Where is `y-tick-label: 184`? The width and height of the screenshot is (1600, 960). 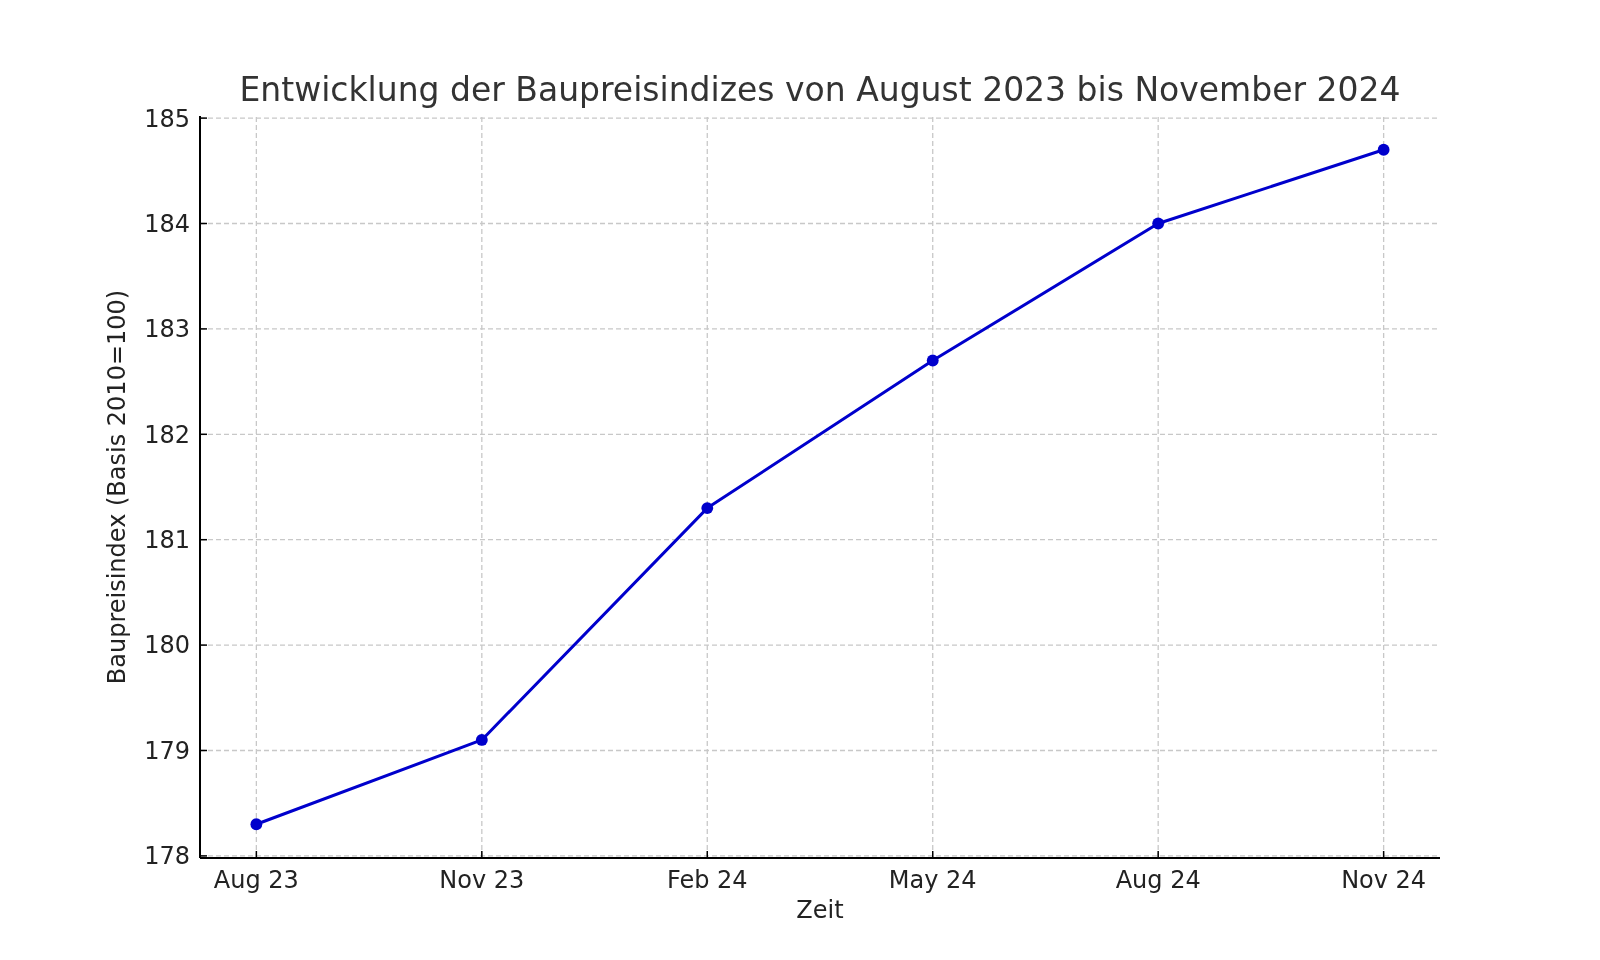
y-tick-label: 184 is located at coordinates (167, 223).